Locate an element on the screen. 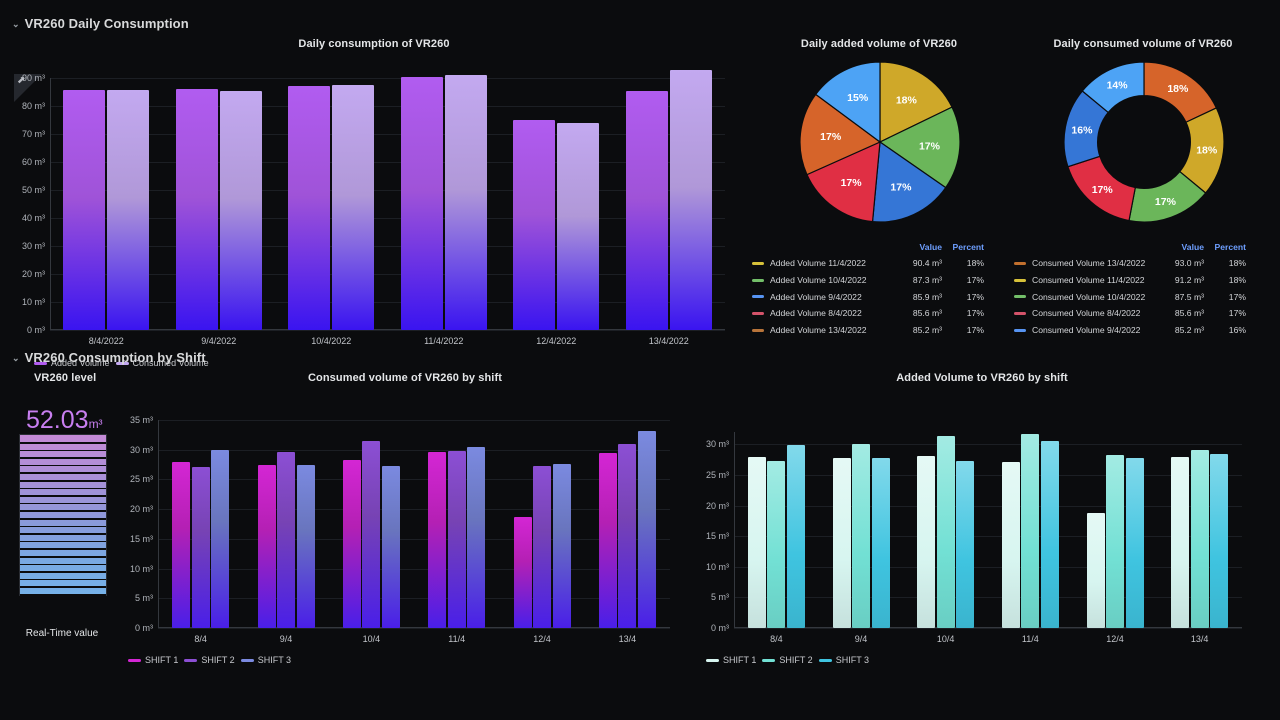 This screenshot has height=720, width=1280. row-header-consumption-by-shift: ⌄ VR260 Consumption by Shift is located at coordinates (109, 357).